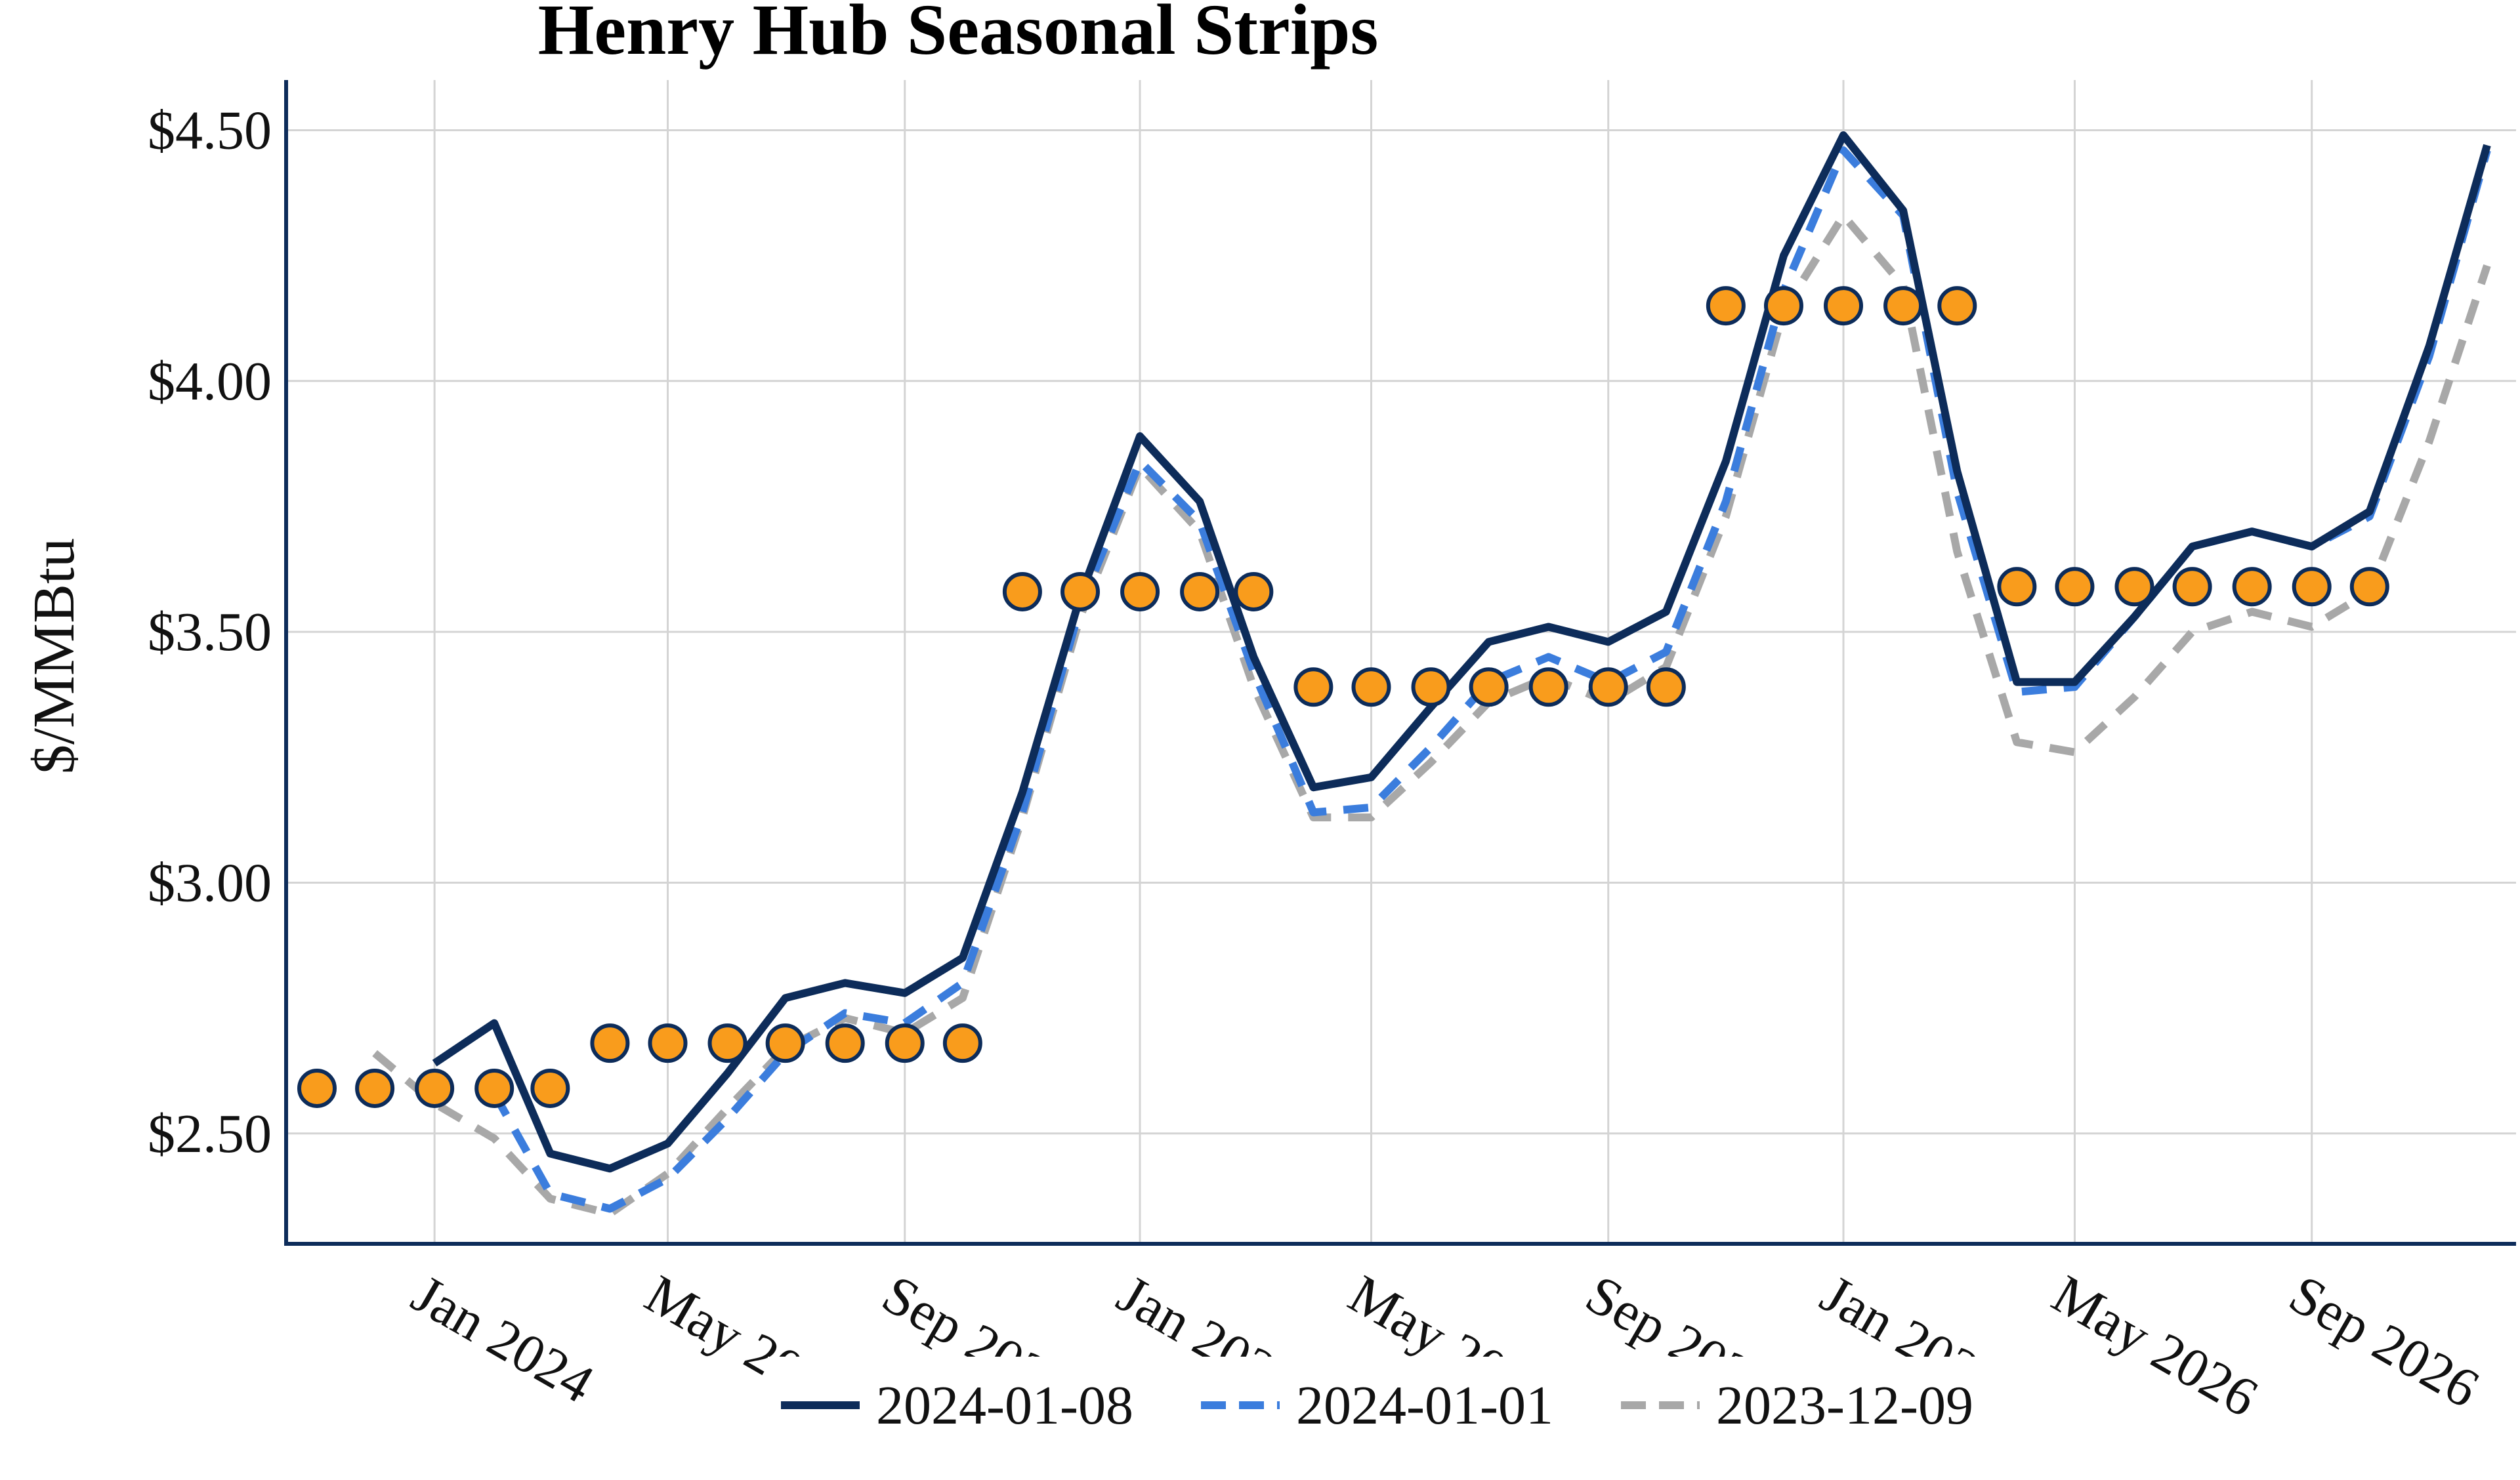 The height and width of the screenshot is (1480, 2520). What do you see at coordinates (210, 882) in the screenshot?
I see `y-tick-label: $3.00` at bounding box center [210, 882].